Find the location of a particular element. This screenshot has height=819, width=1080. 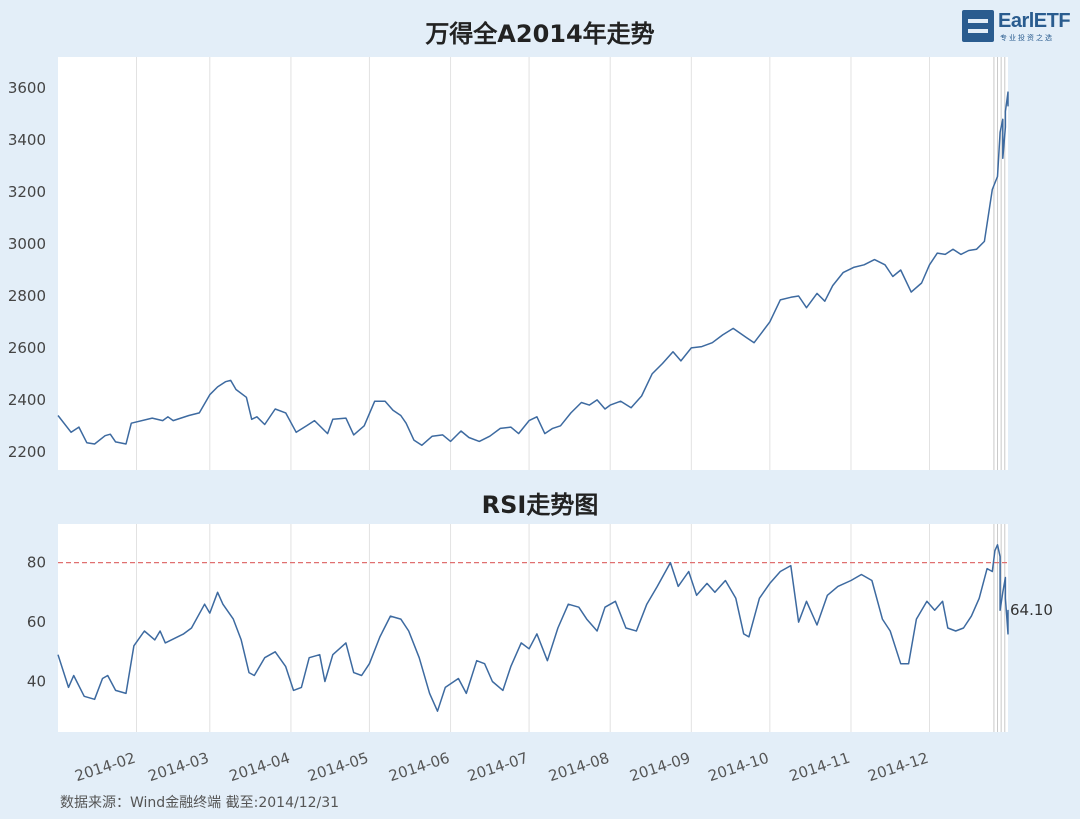

rsi-y-tick-60: 60 is located at coordinates (36, 622).